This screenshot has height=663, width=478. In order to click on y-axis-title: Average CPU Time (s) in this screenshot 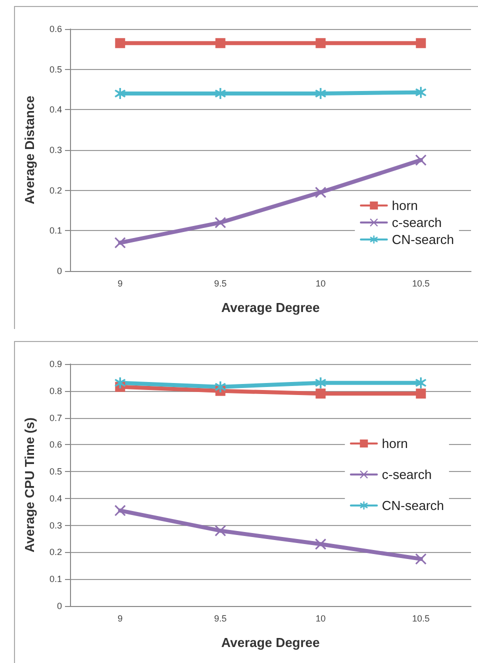, I will do `click(29, 485)`.